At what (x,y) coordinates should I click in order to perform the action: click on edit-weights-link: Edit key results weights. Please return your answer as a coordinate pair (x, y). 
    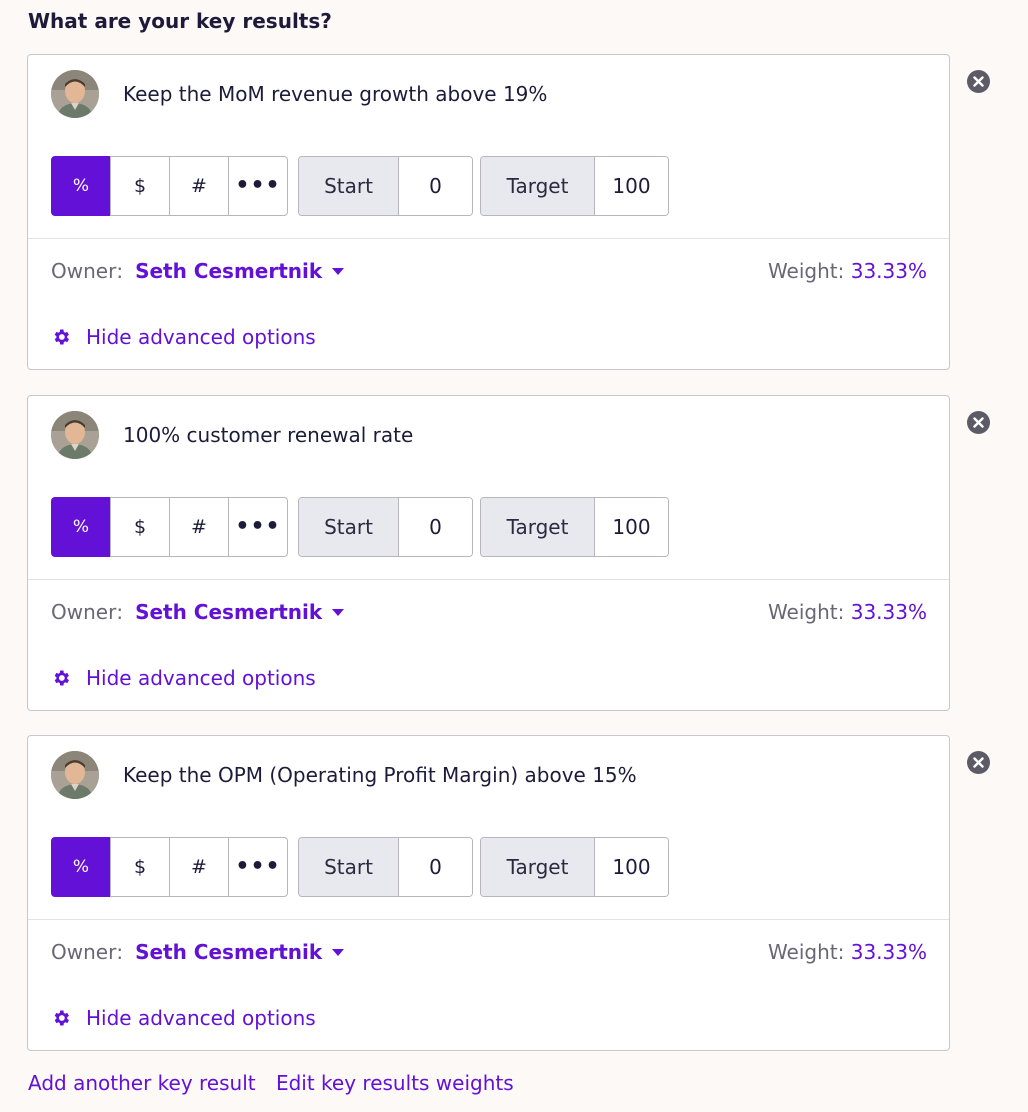
    Looking at the image, I should click on (394, 1083).